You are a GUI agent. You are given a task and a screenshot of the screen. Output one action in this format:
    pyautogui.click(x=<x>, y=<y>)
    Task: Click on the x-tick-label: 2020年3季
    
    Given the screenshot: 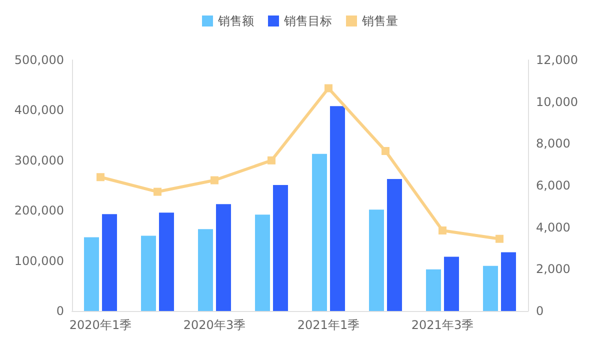 What is the action you would take?
    pyautogui.click(x=214, y=325)
    